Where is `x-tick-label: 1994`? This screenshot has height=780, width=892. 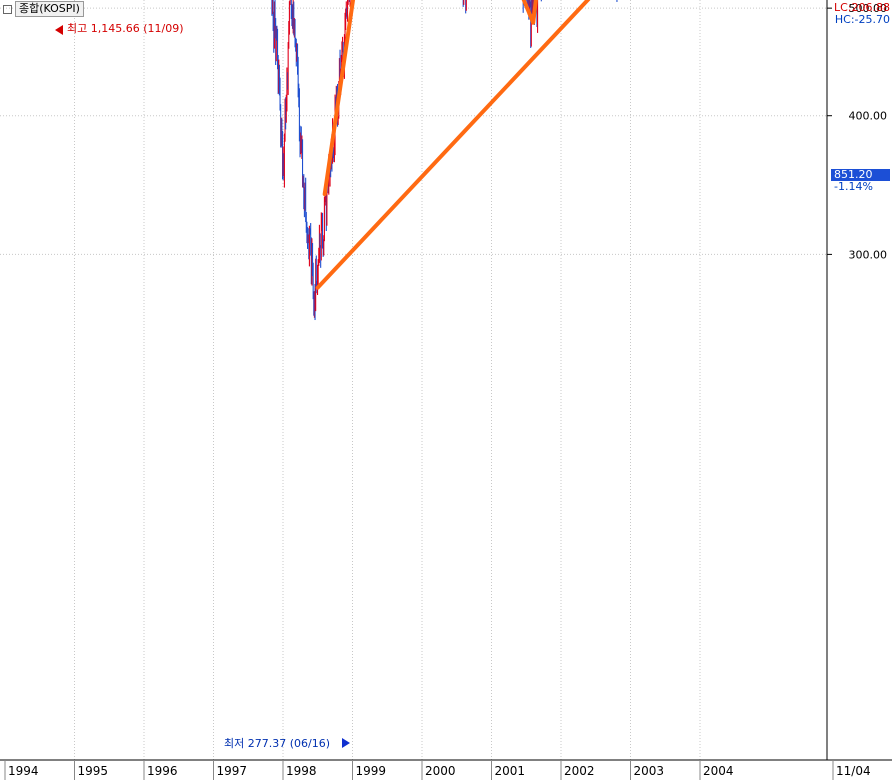 x-tick-label: 1994 is located at coordinates (23, 771).